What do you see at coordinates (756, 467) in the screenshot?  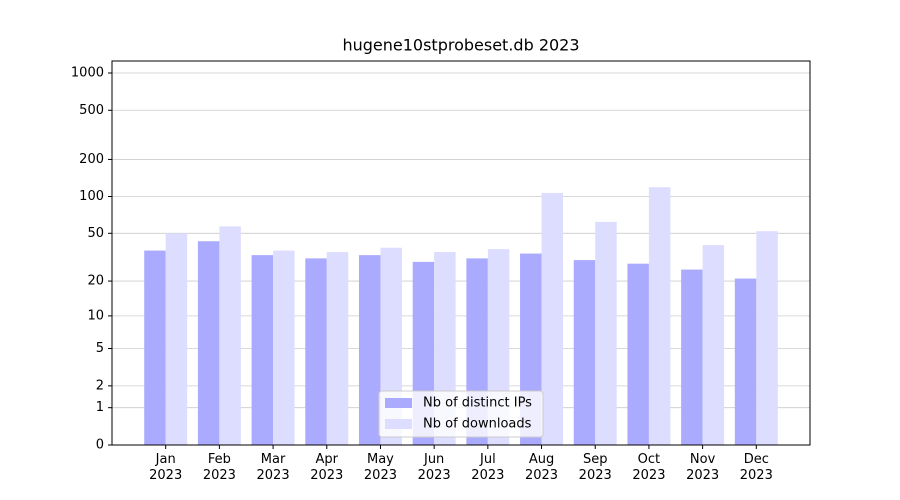 I see `x-tick-label: Dec 2023` at bounding box center [756, 467].